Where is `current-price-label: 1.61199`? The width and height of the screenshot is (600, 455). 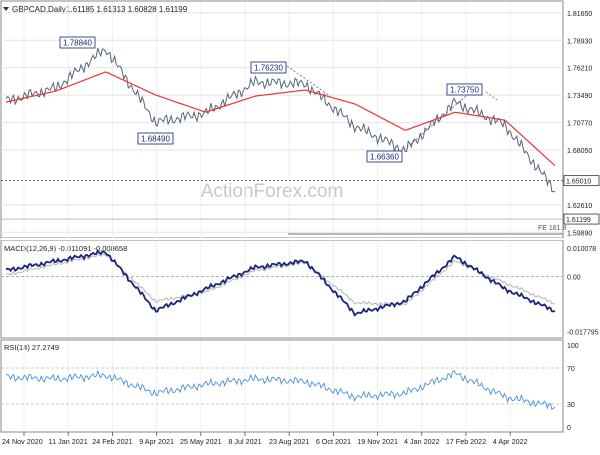
current-price-label: 1.61199 is located at coordinates (578, 220).